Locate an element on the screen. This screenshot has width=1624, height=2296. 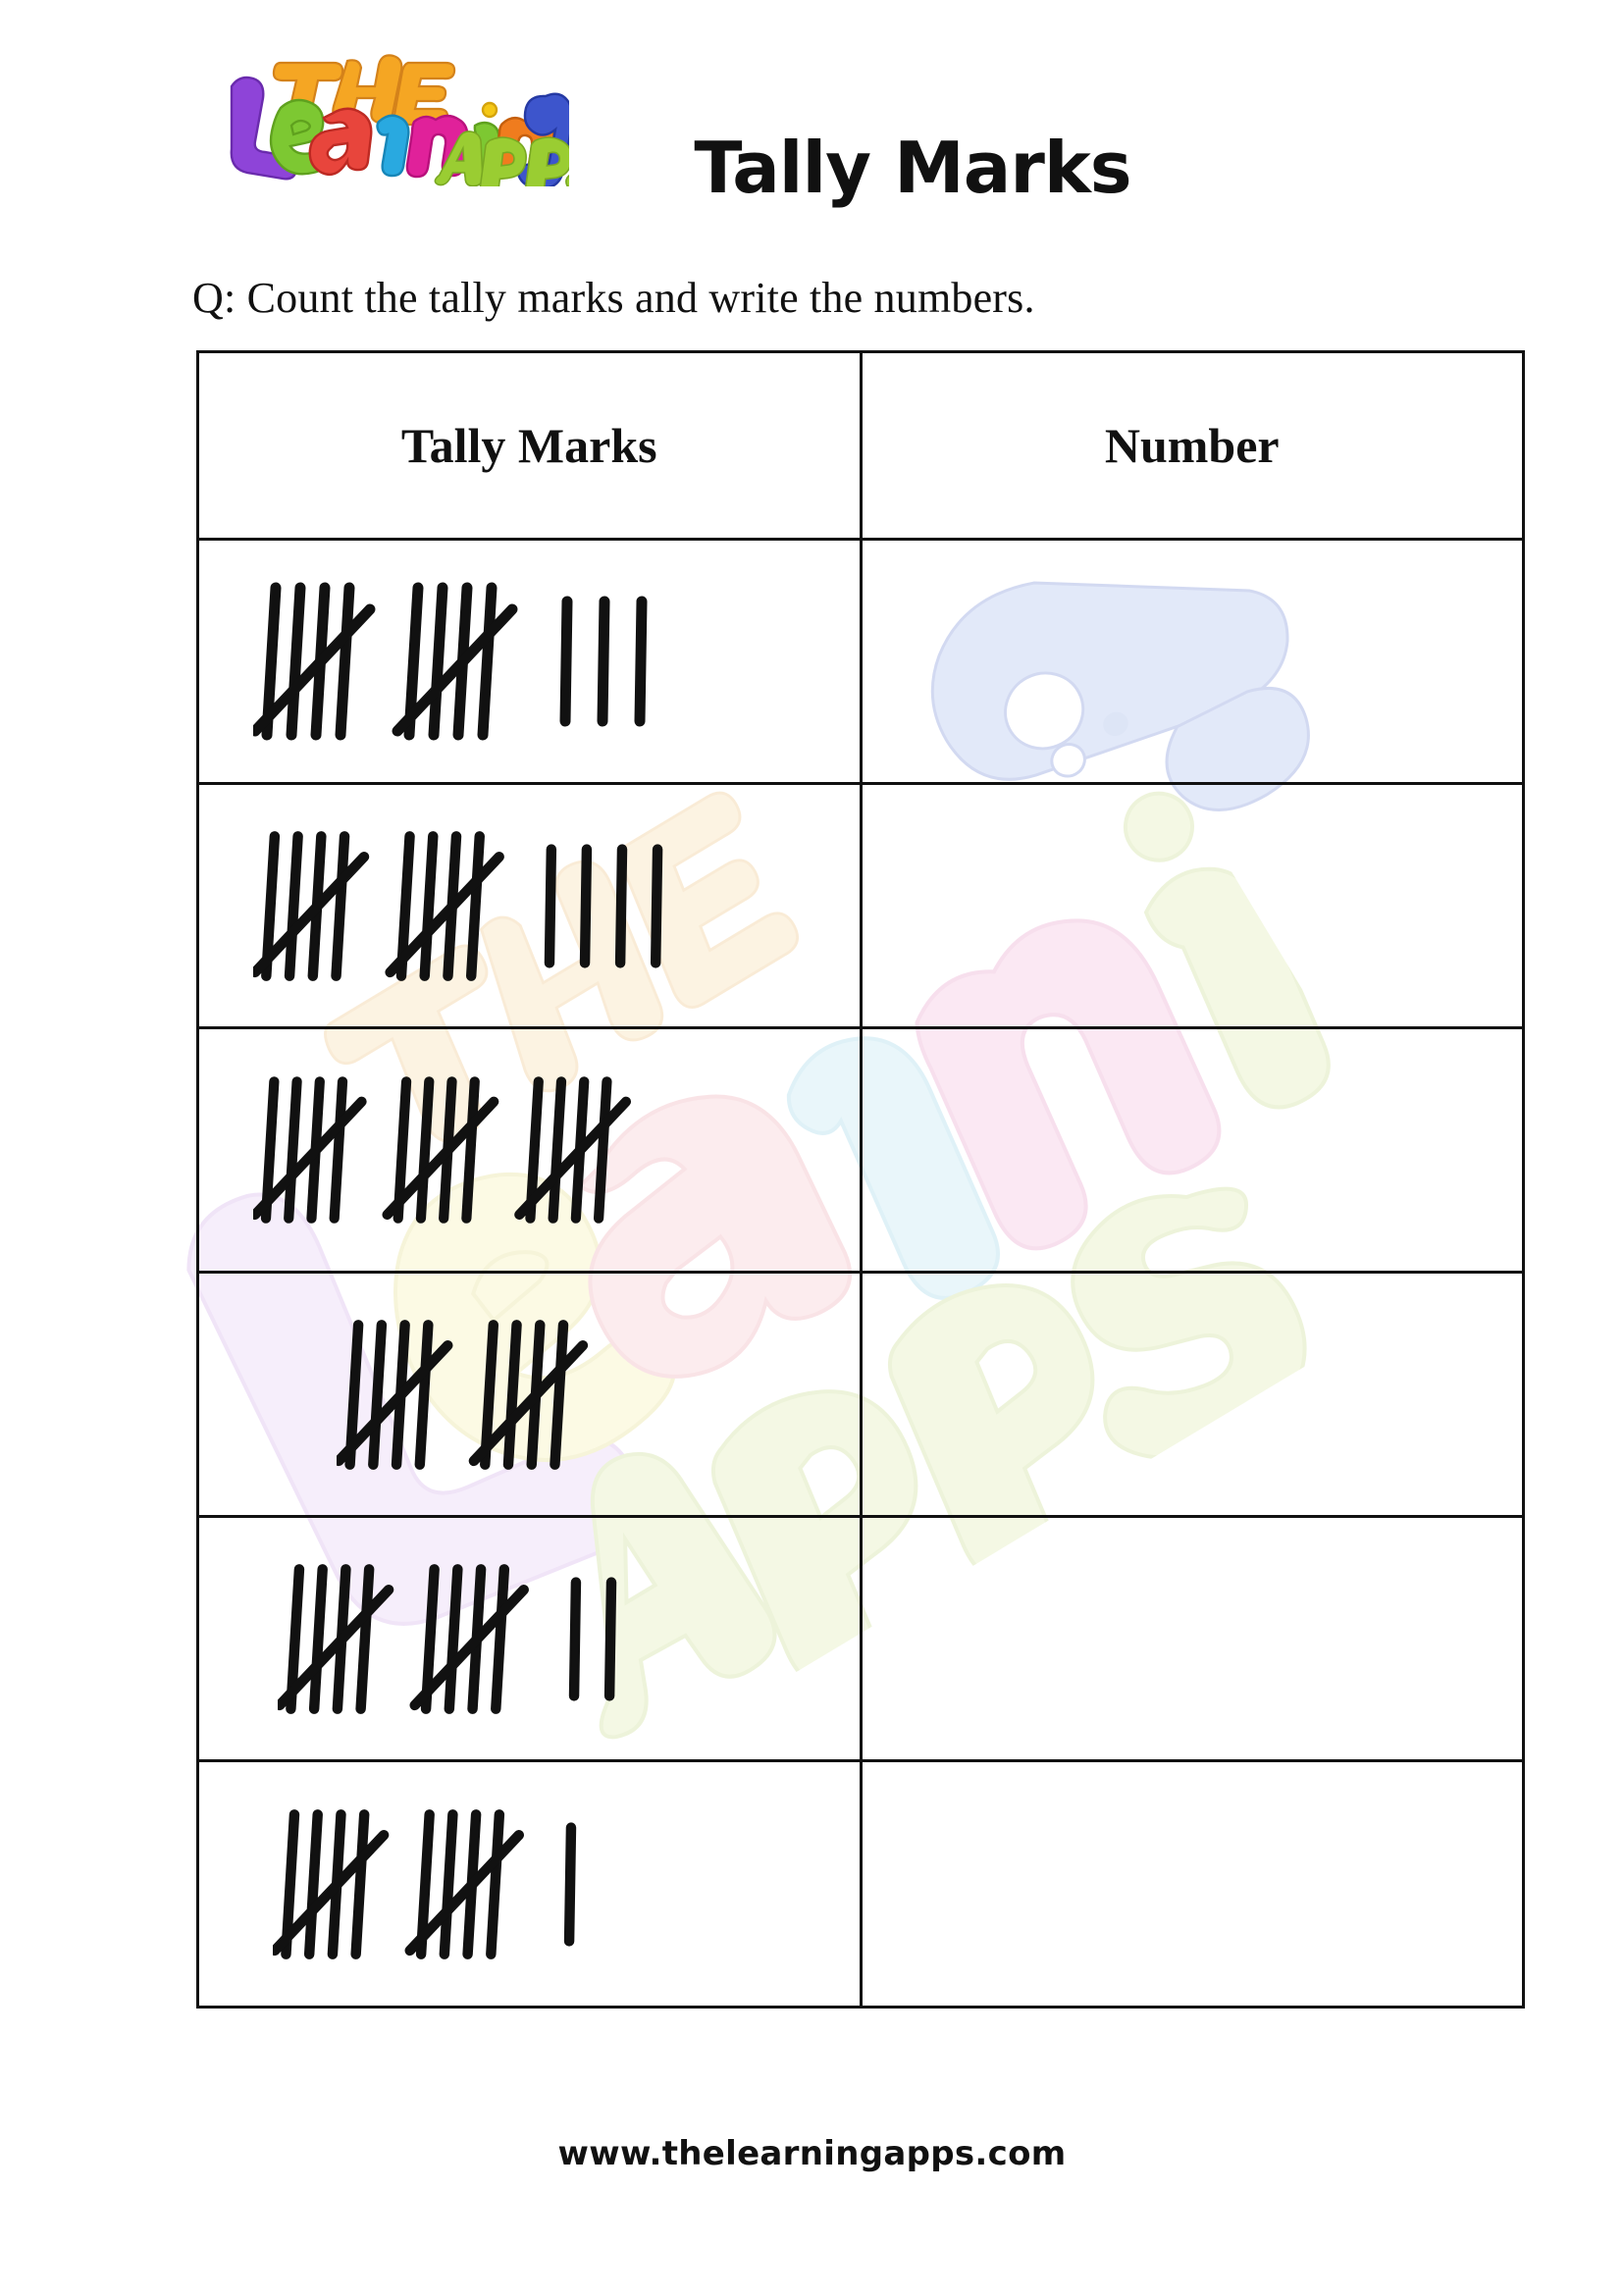
page-header: Tally Marks is located at coordinates (812, 122).